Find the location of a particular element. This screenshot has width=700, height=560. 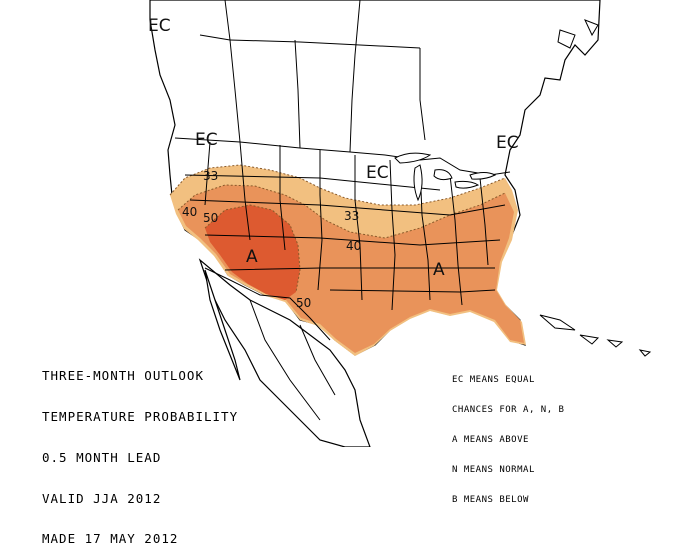

ec-label-central: EC is located at coordinates (377, 173).